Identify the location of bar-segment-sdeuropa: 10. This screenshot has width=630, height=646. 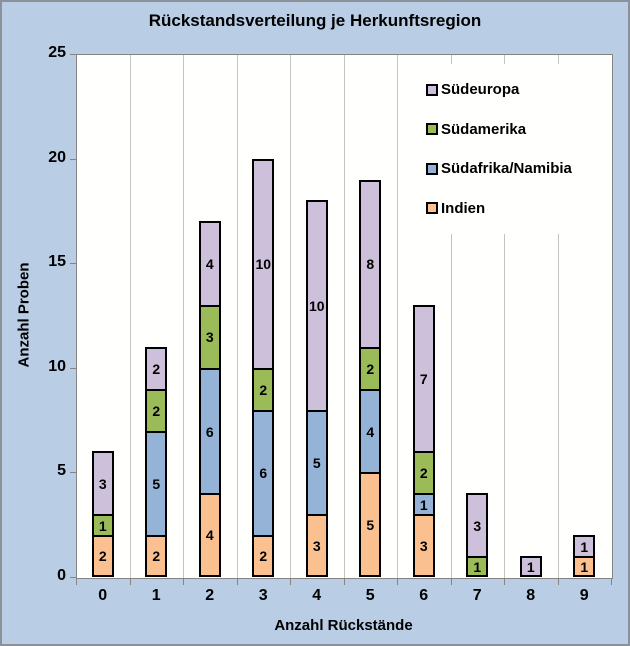
(316, 306).